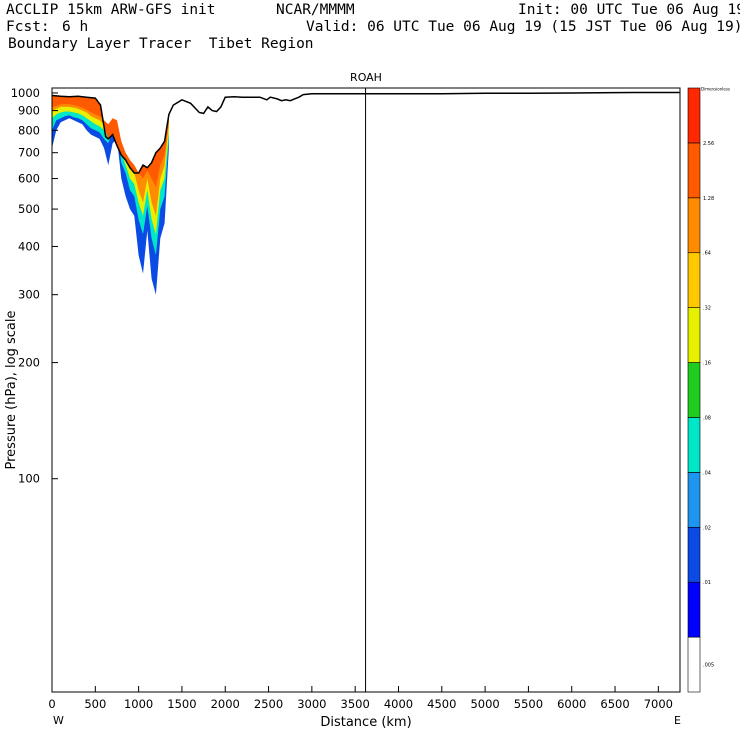 The width and height of the screenshot is (740, 740). Describe the element at coordinates (58, 720) in the screenshot. I see `west-label: W` at that location.